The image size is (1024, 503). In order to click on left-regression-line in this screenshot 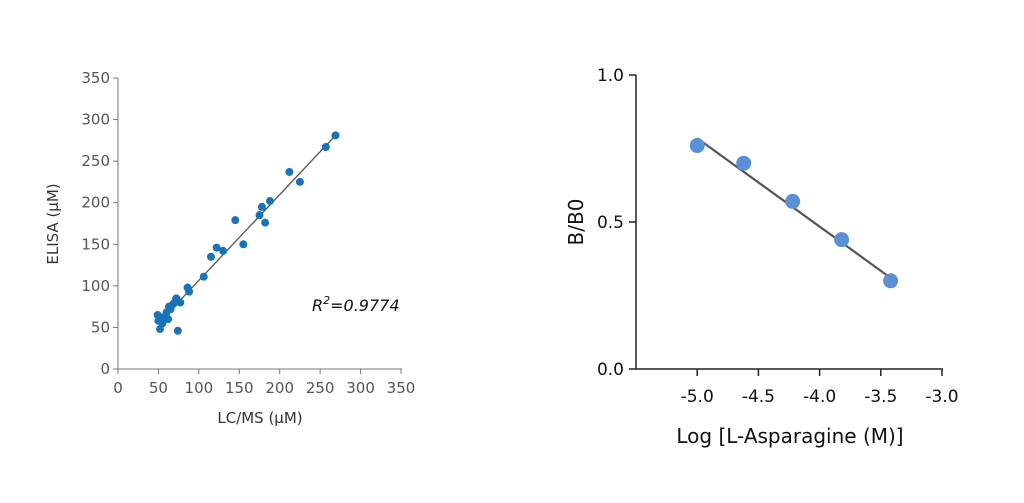, I will do `click(247, 229)`.